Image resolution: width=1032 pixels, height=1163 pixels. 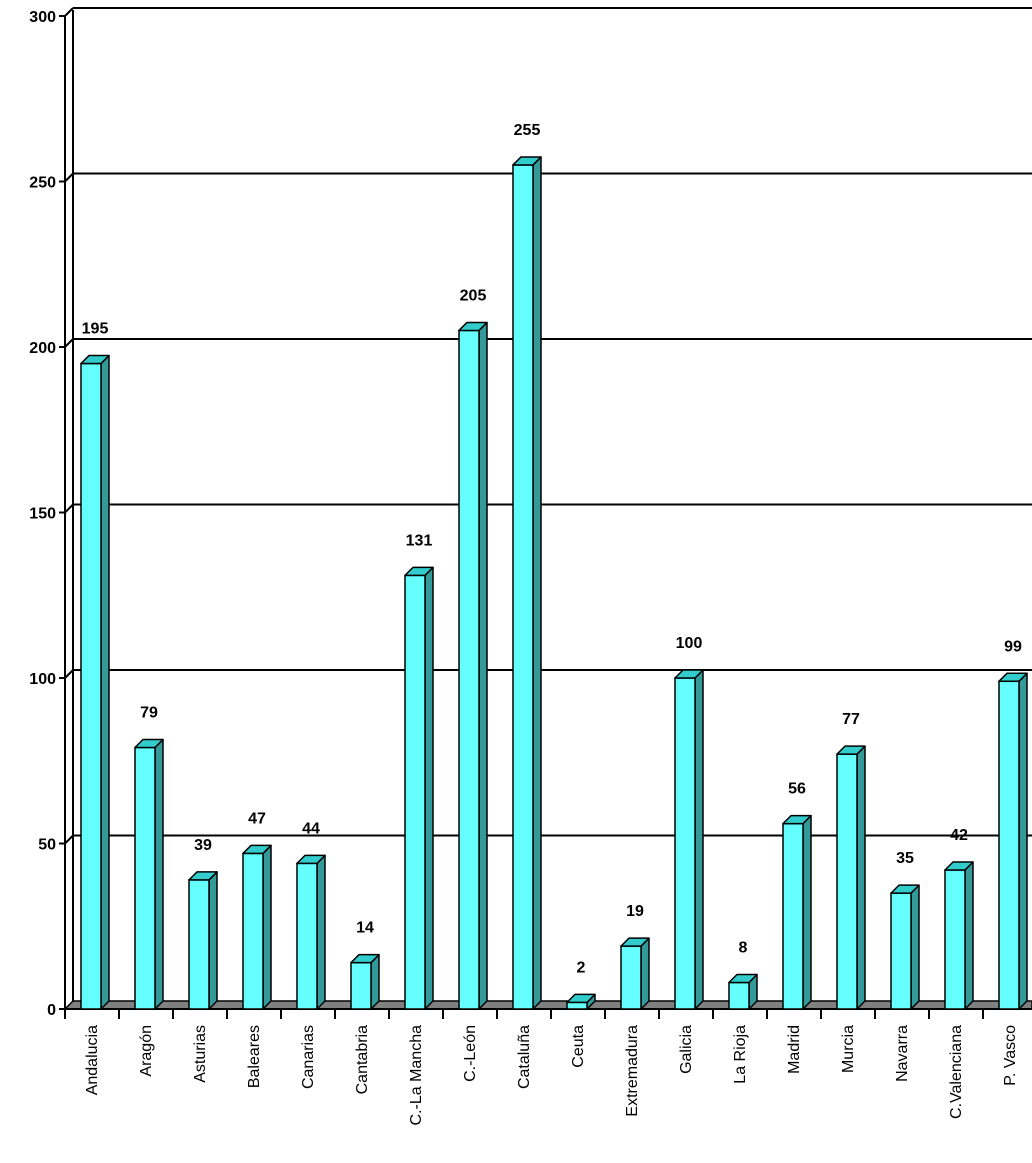 What do you see at coordinates (42, 348) in the screenshot?
I see `y-tick-label: 200` at bounding box center [42, 348].